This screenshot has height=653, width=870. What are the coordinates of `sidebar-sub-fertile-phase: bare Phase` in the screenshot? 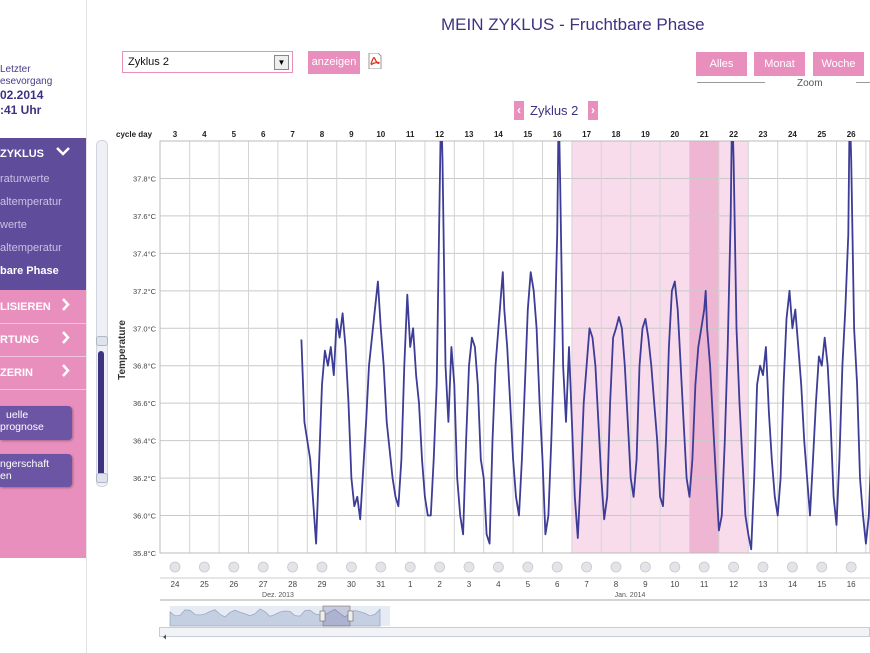 It's located at (29, 271).